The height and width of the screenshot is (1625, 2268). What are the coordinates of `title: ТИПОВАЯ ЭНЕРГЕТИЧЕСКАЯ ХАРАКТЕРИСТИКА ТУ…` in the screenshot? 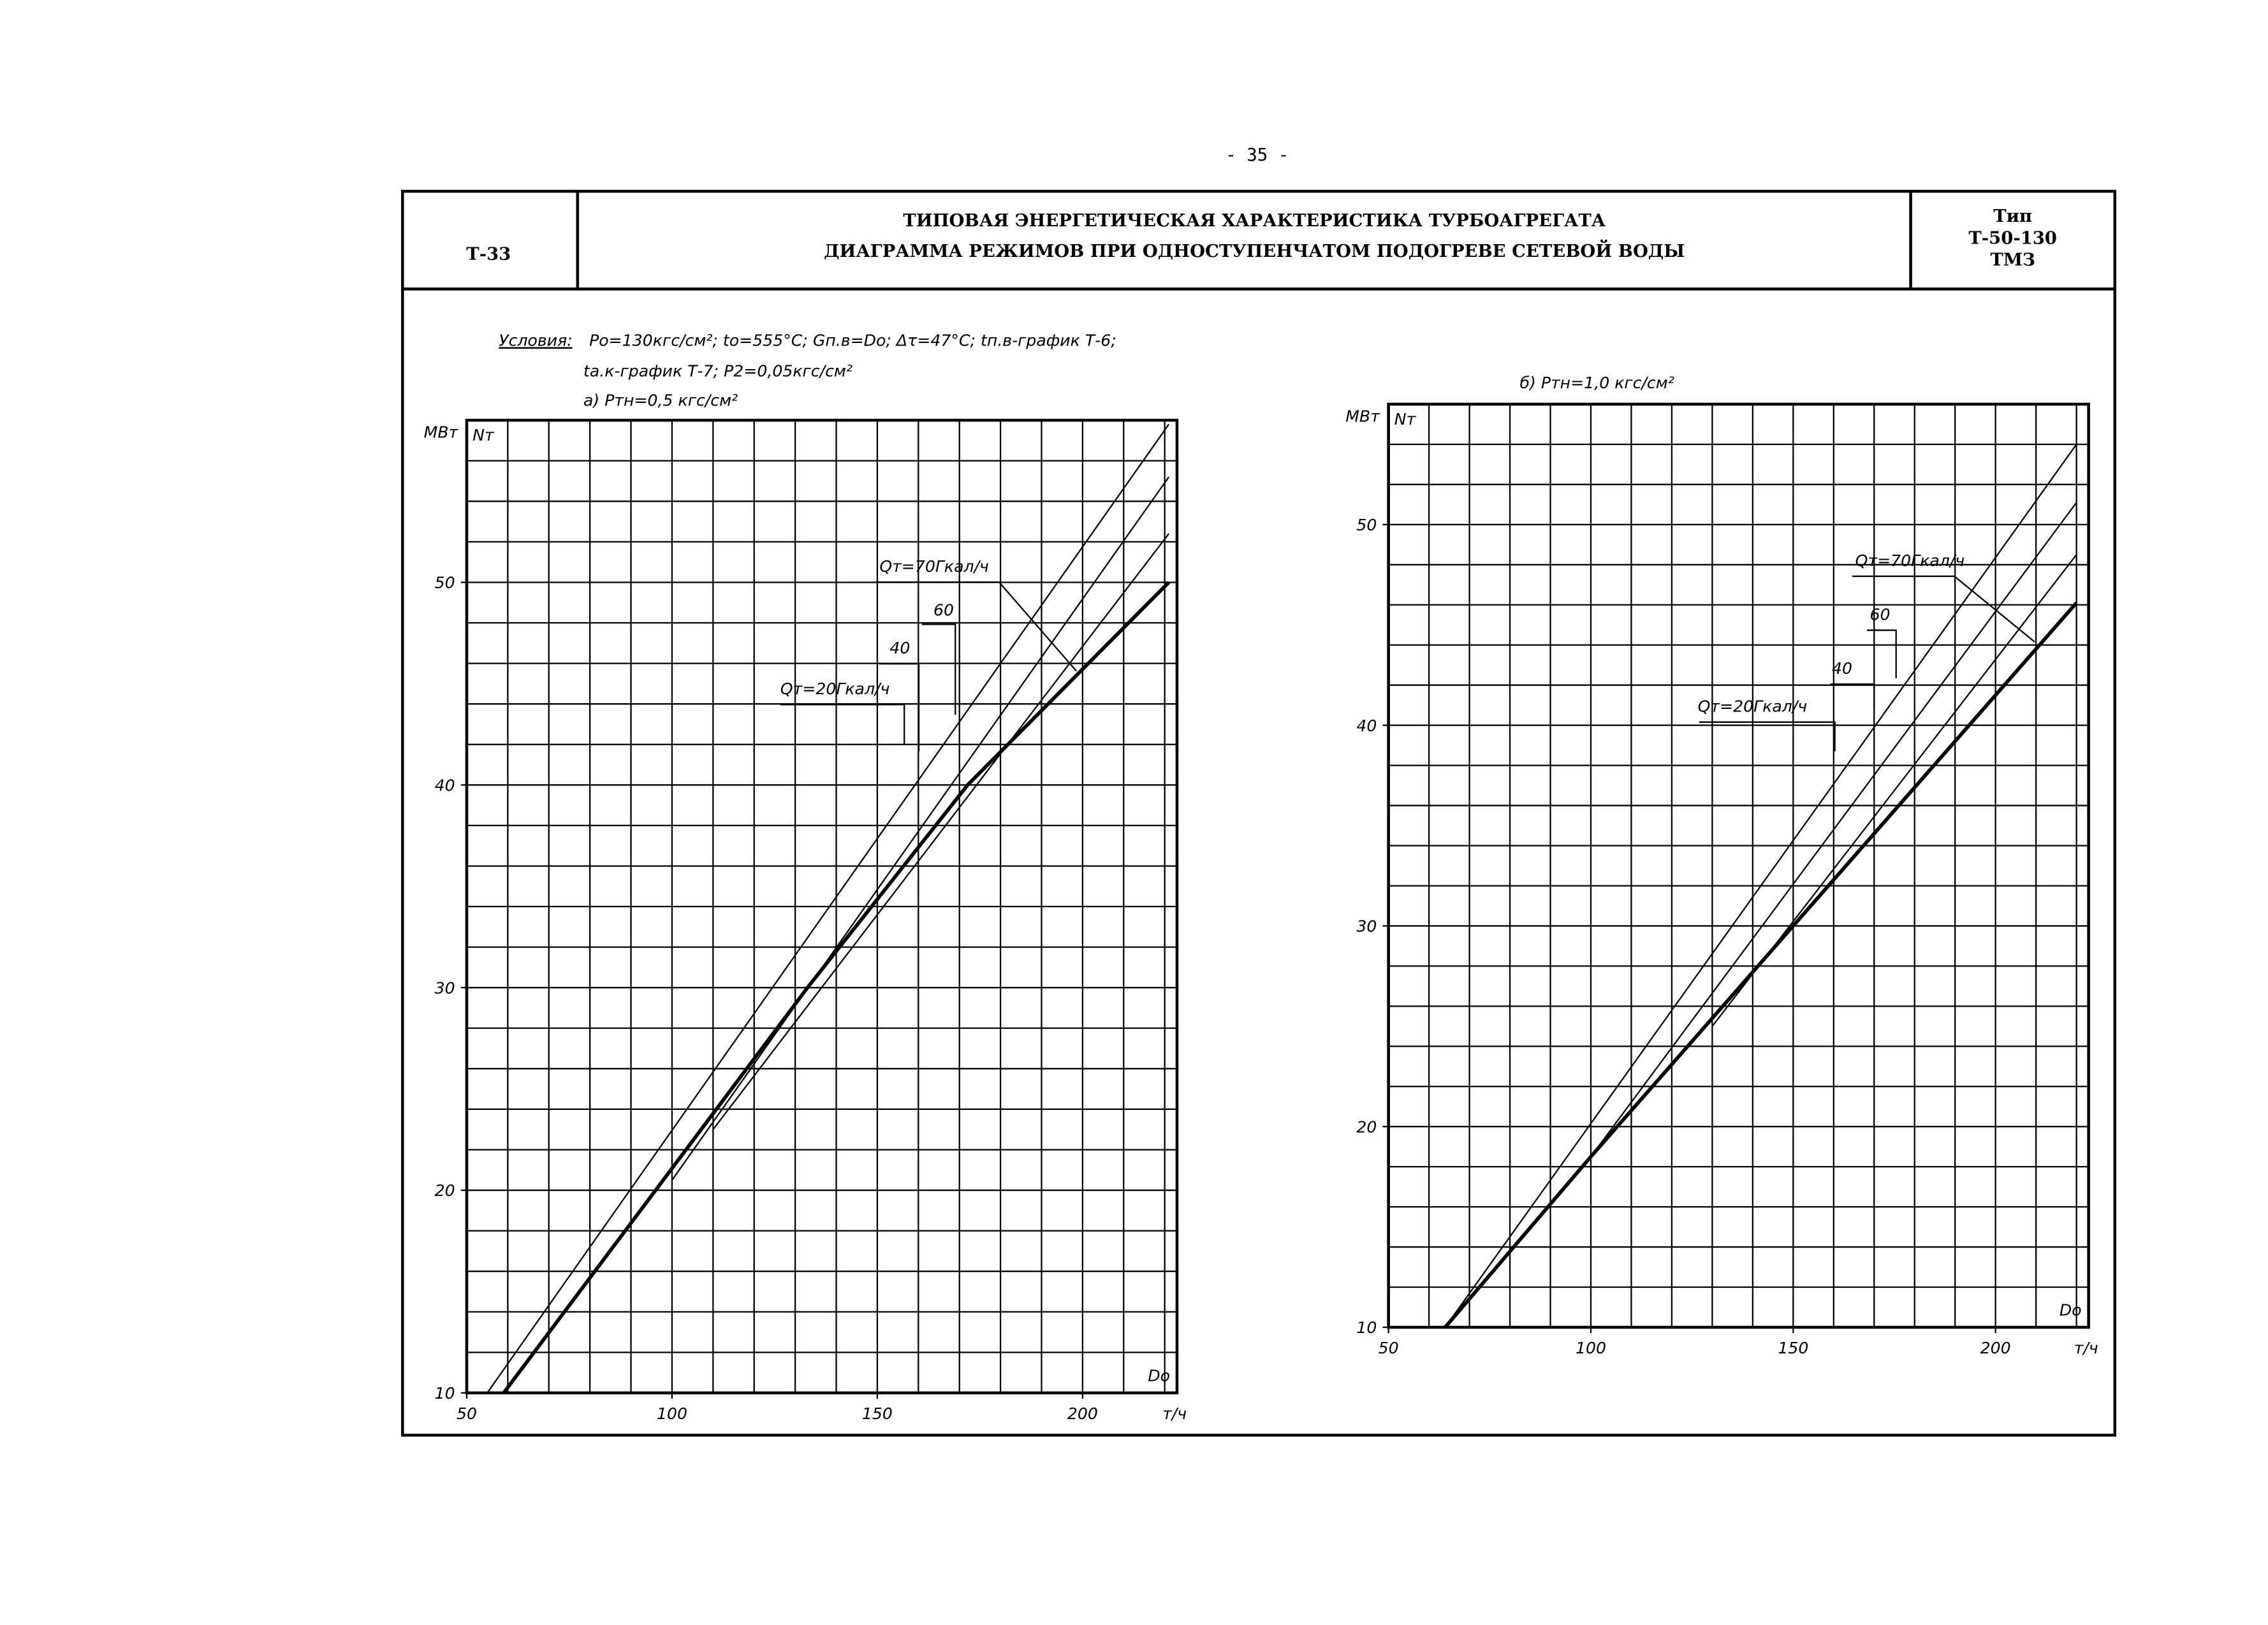 It's located at (1254, 220).